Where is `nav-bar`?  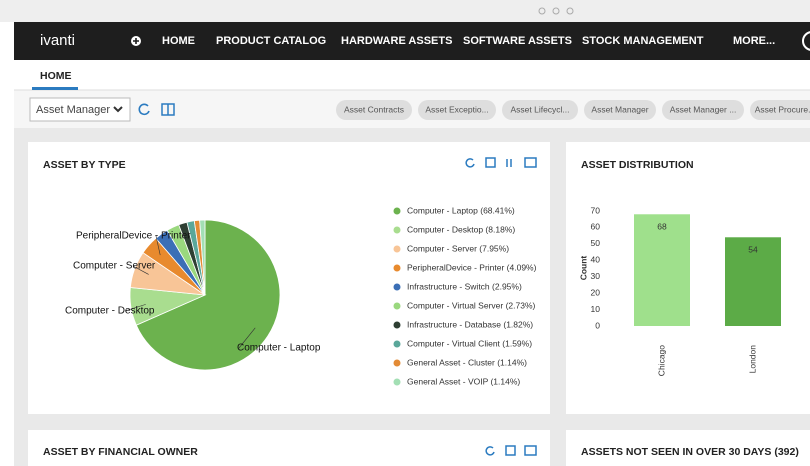 nav-bar is located at coordinates (412, 41).